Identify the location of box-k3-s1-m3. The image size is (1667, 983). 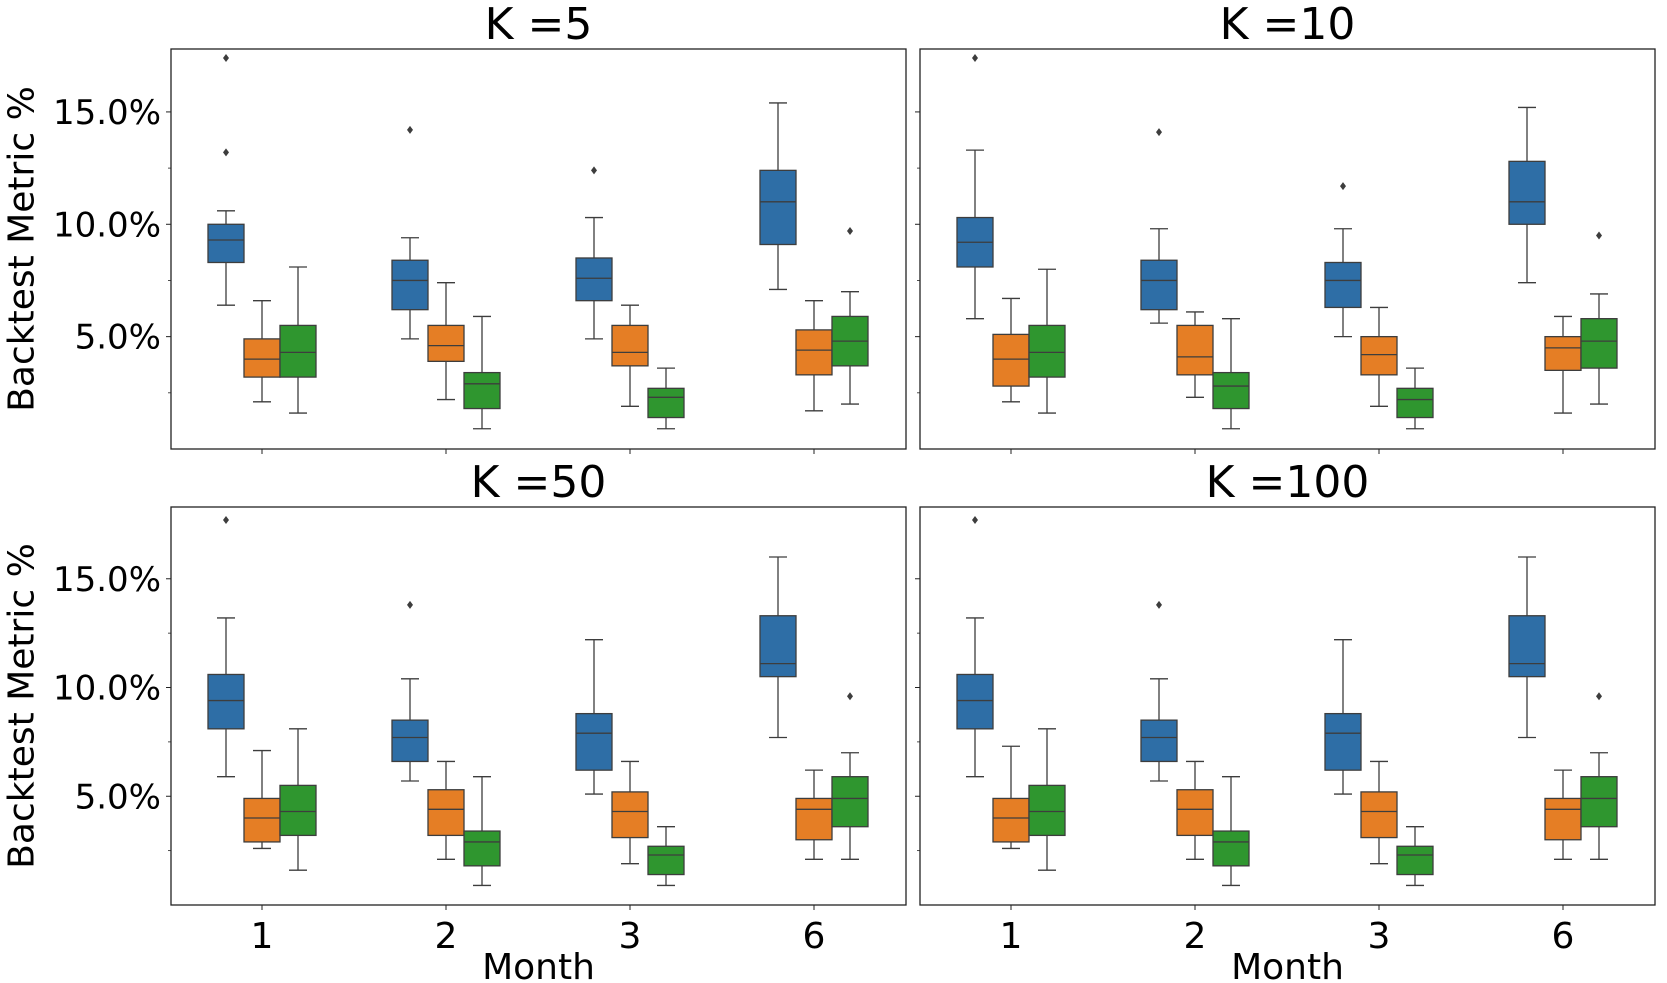
(594, 741).